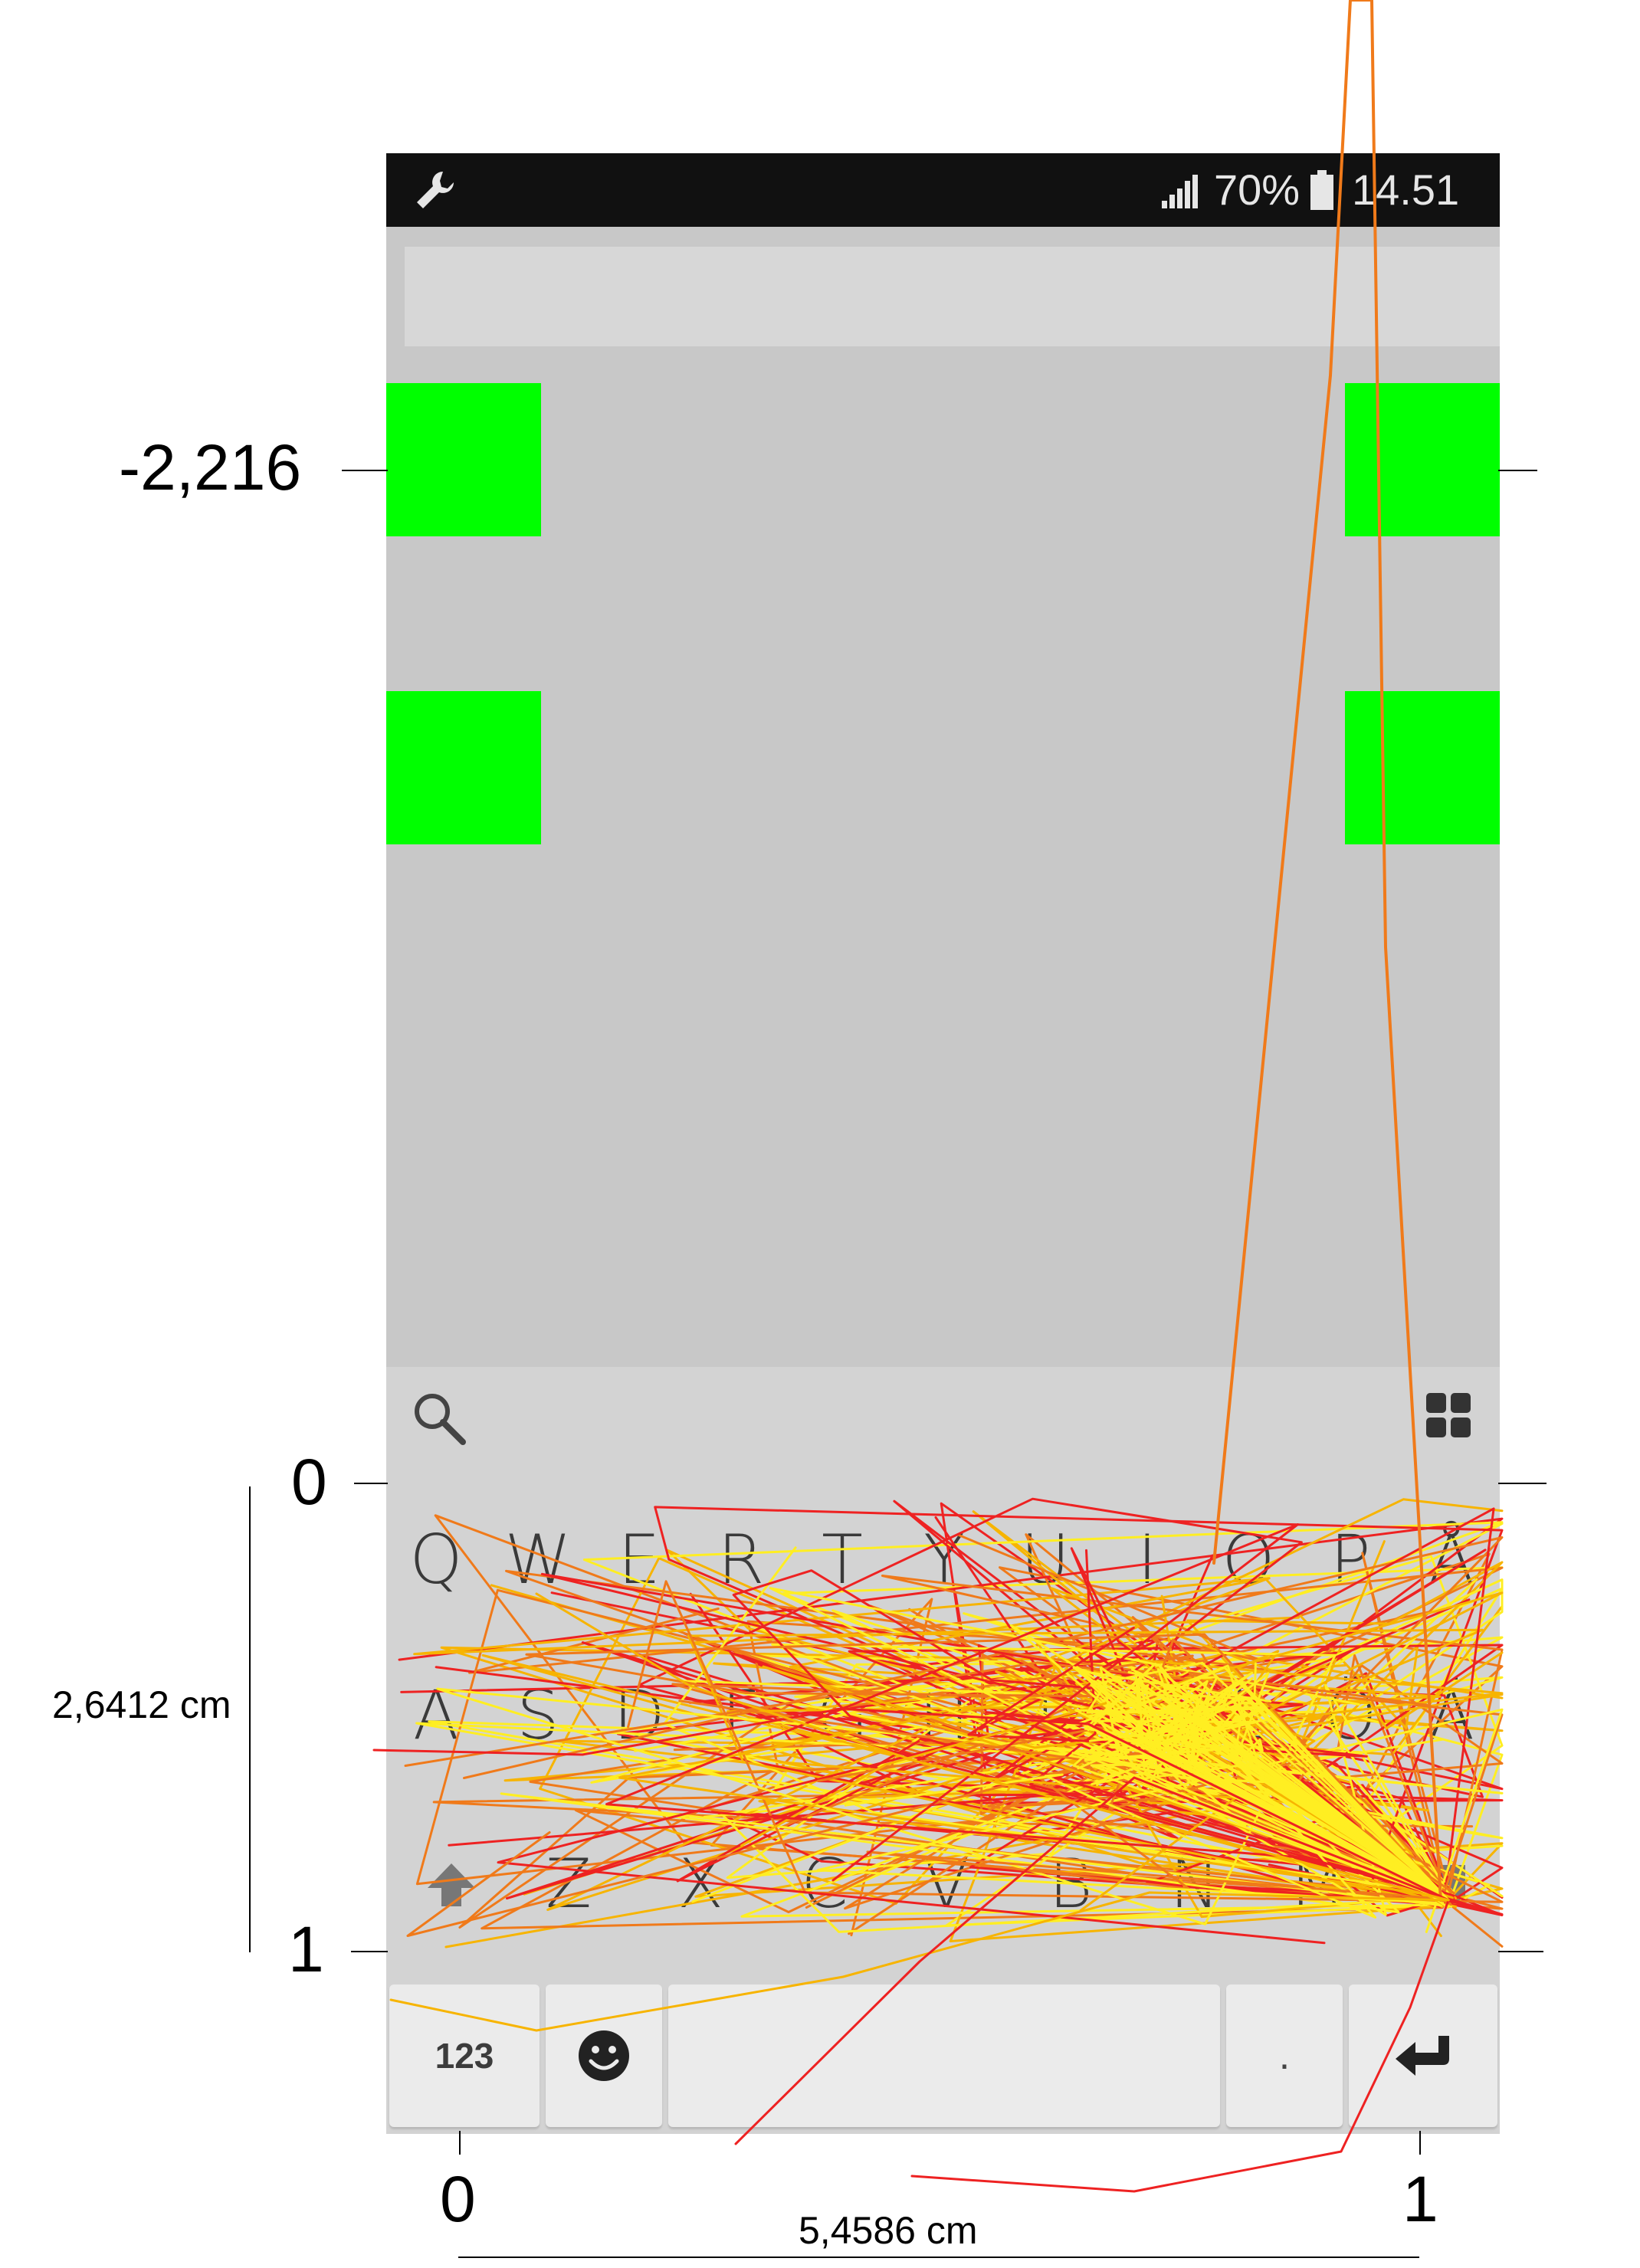 This screenshot has height=2268, width=1640. I want to click on search-icon, so click(438, 1417).